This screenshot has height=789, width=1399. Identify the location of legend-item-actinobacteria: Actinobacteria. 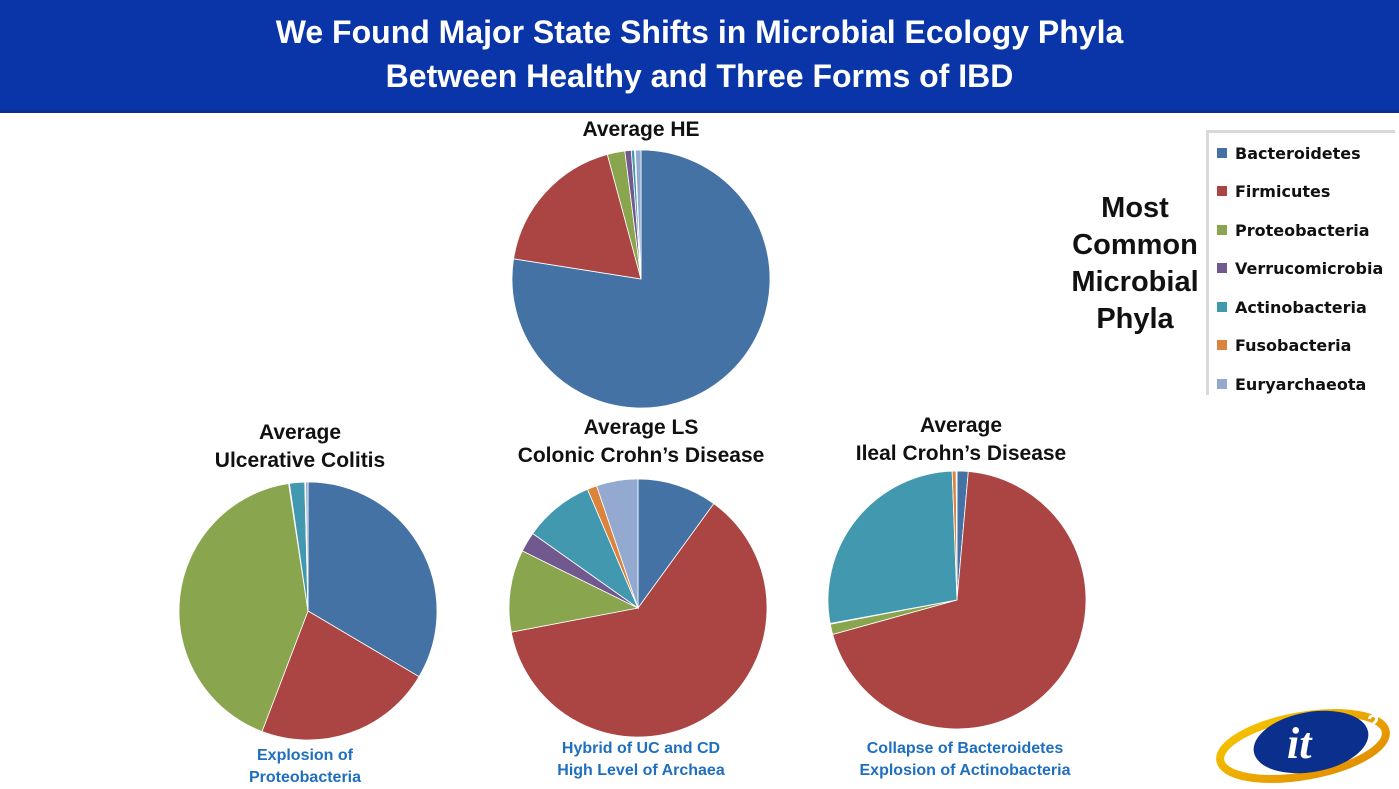
(1292, 307).